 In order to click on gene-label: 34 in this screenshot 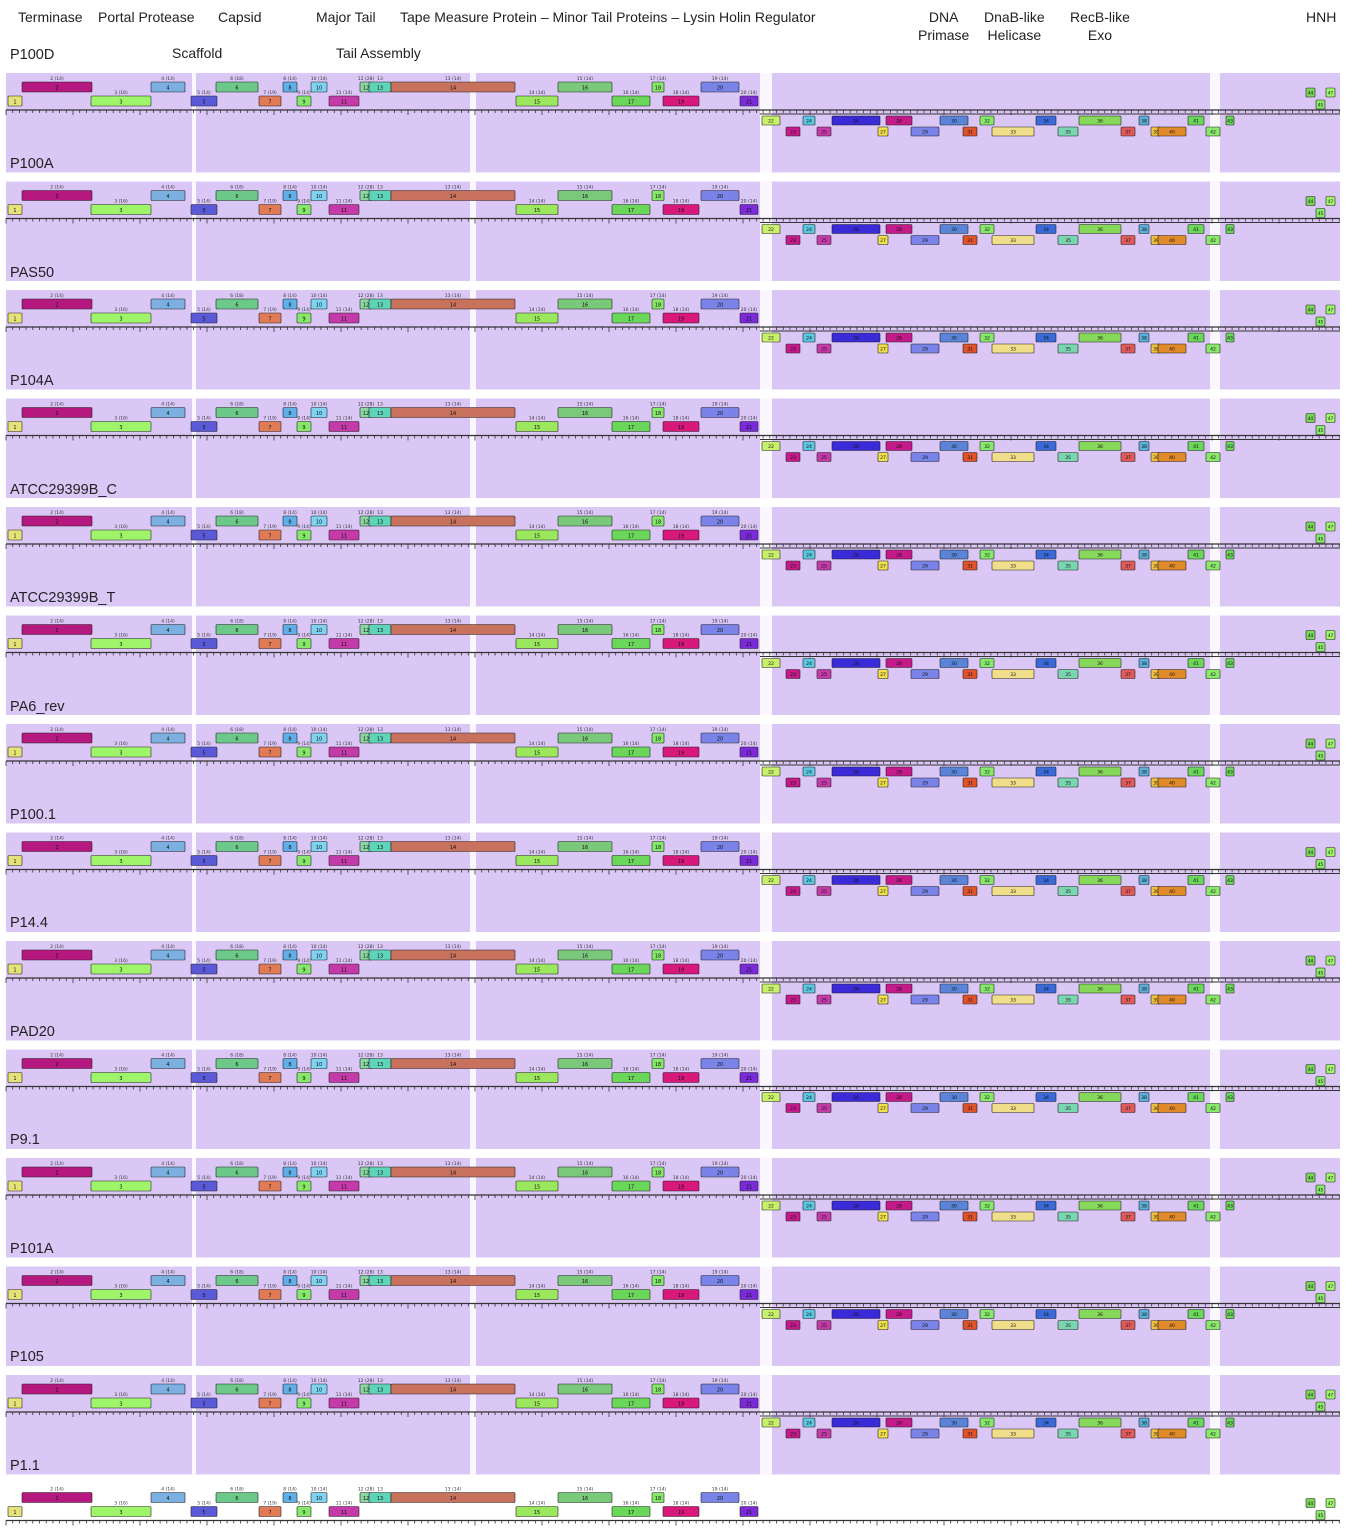, I will do `click(1046, 556)`.